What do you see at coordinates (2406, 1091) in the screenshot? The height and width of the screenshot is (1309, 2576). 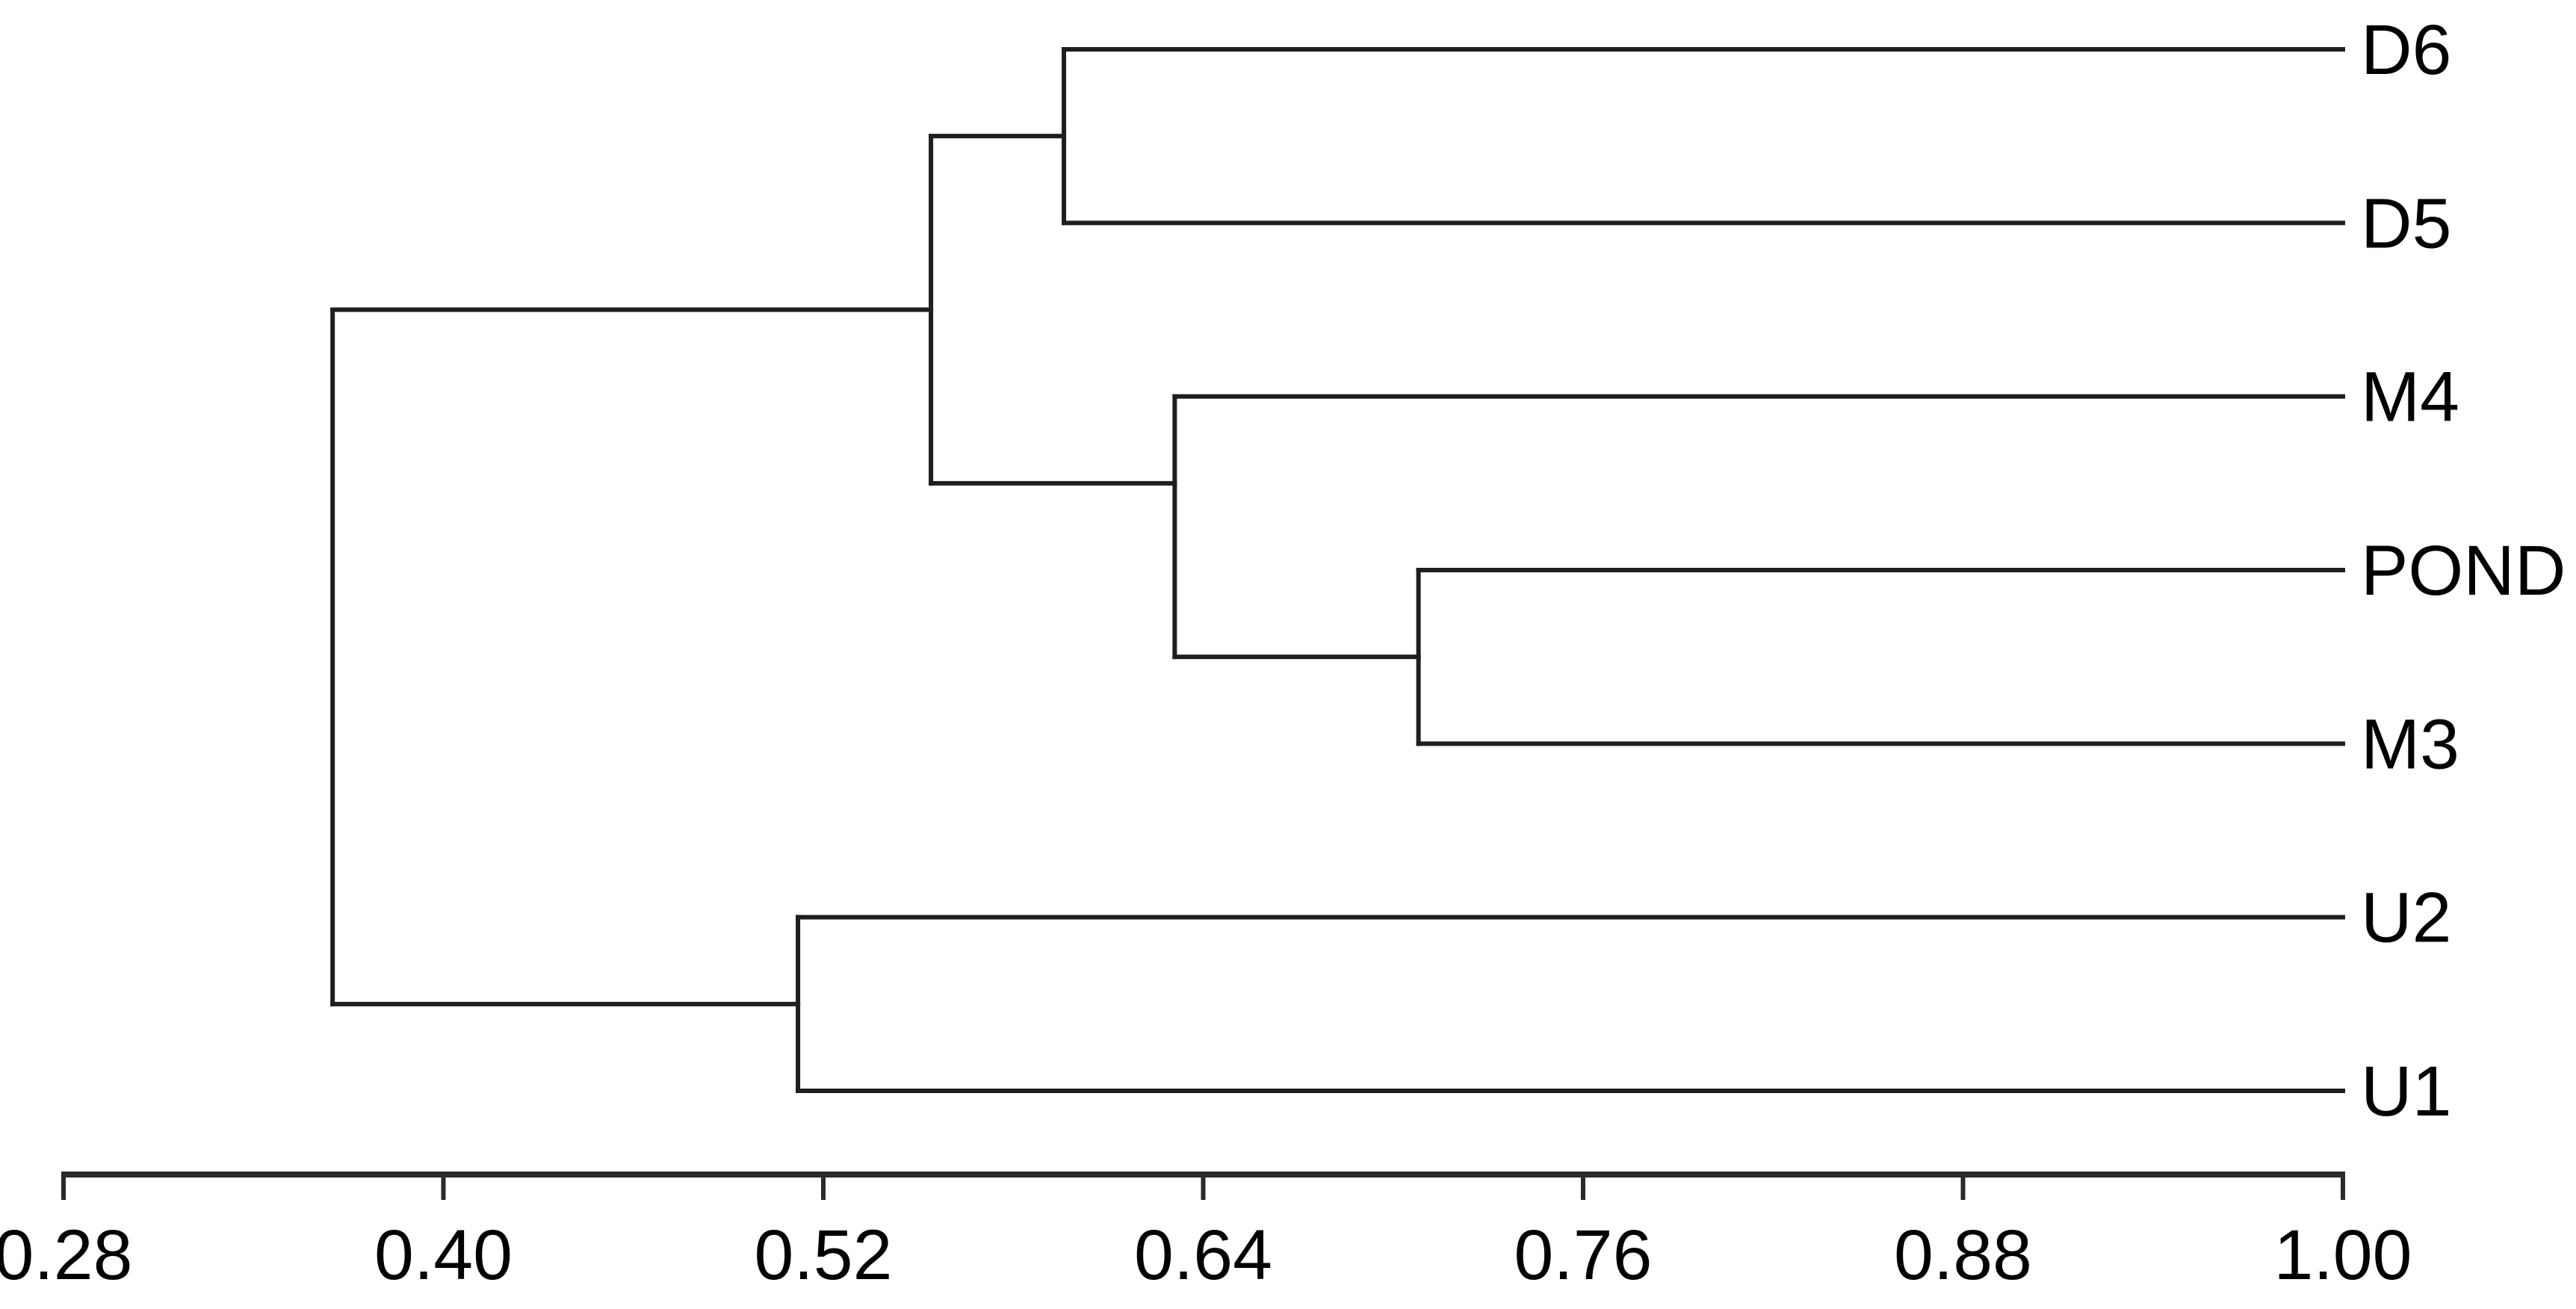 I see `leaf-label-u1: U1` at bounding box center [2406, 1091].